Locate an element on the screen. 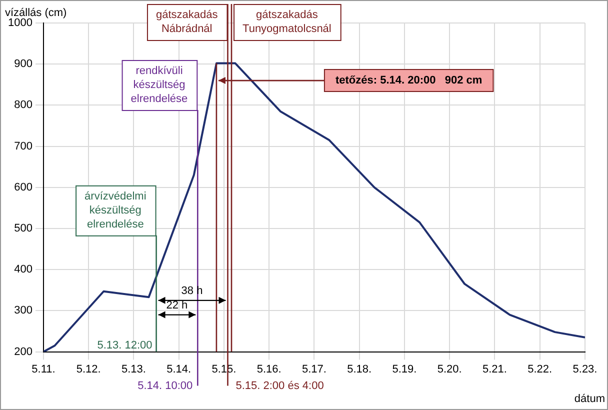  x-tick-label: 5.18. is located at coordinates (359, 369).